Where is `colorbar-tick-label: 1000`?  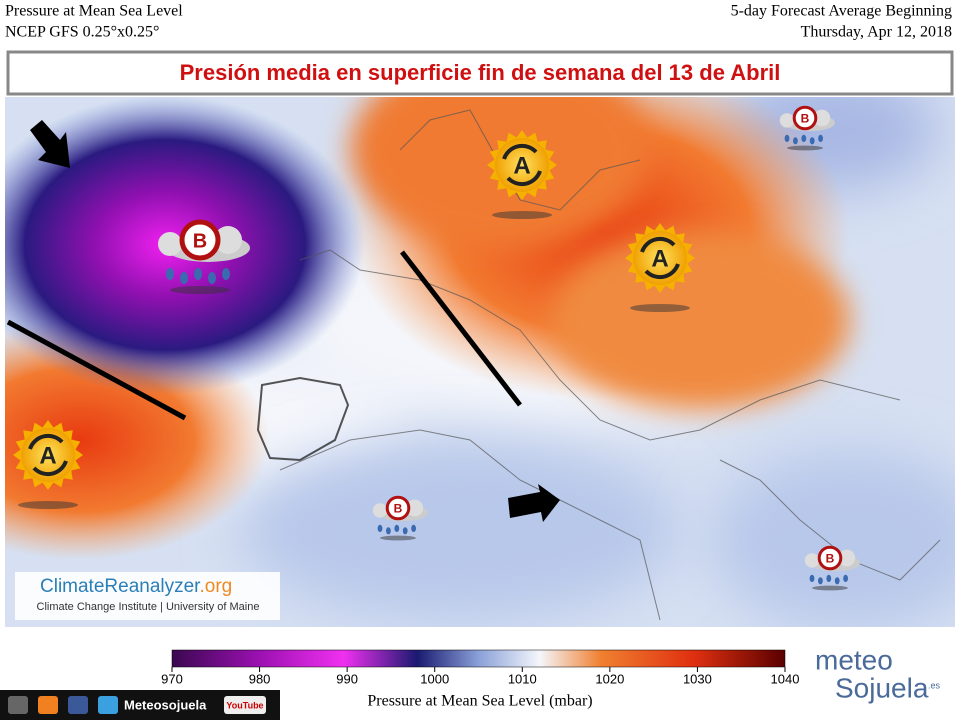
colorbar-tick-label: 1000 is located at coordinates (434, 678).